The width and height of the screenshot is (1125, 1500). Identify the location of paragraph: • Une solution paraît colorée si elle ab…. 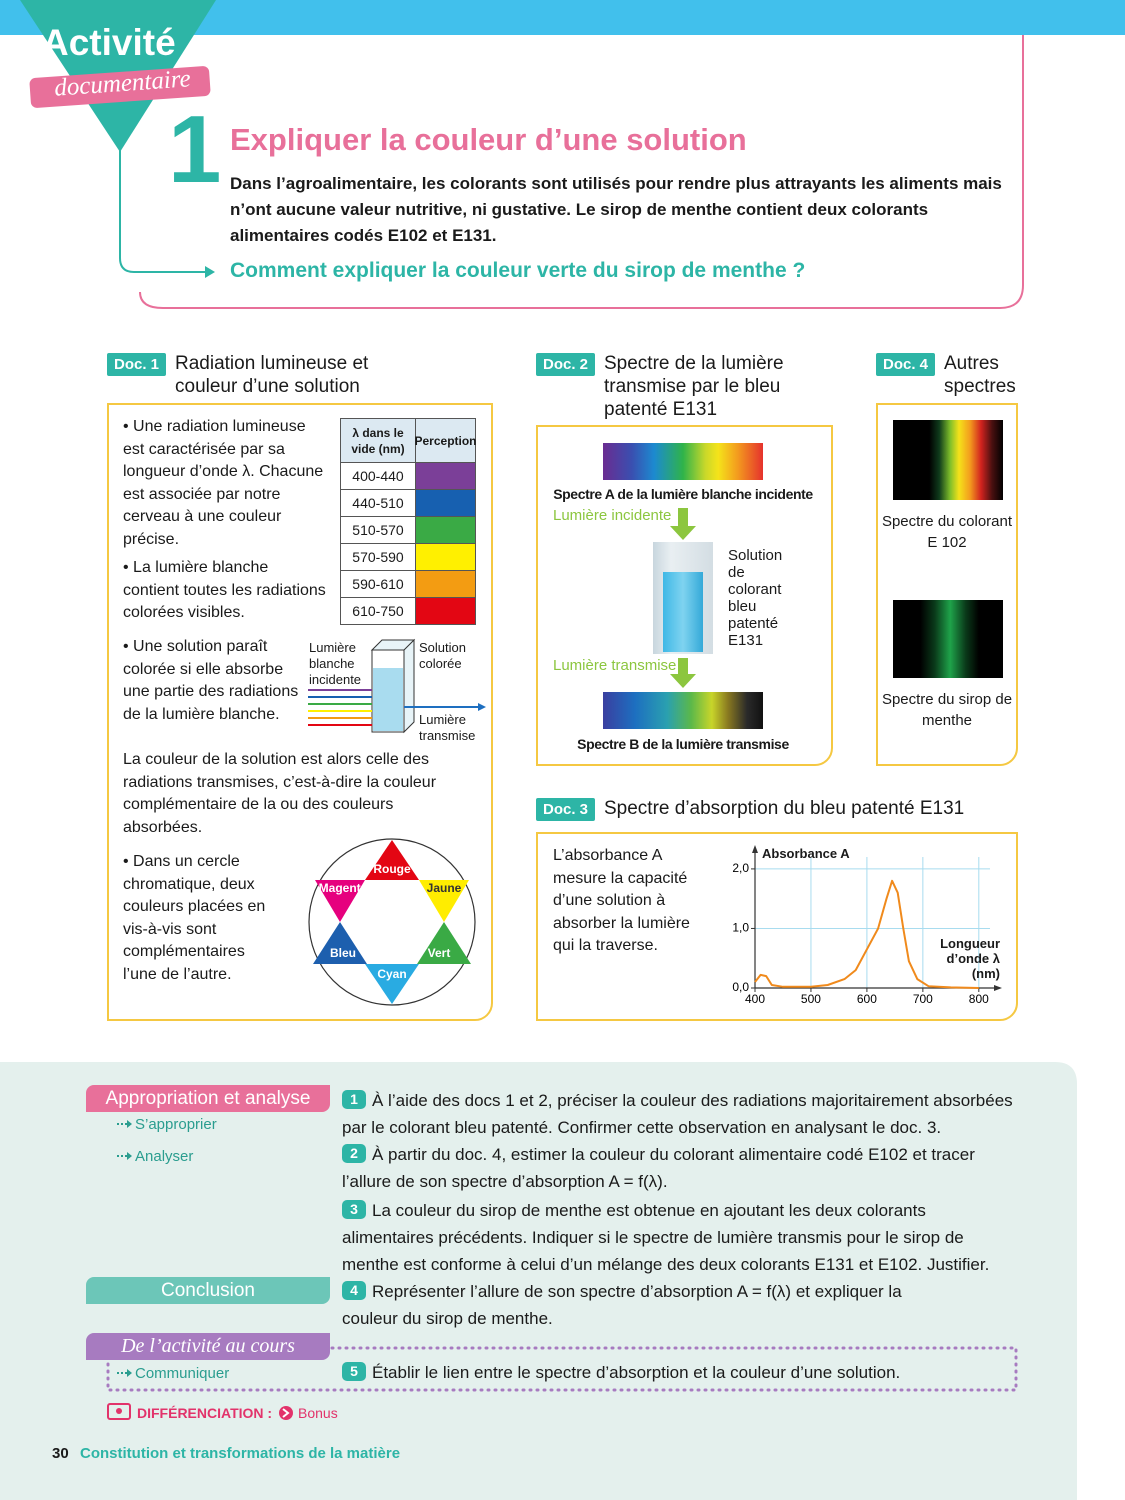
(211, 680).